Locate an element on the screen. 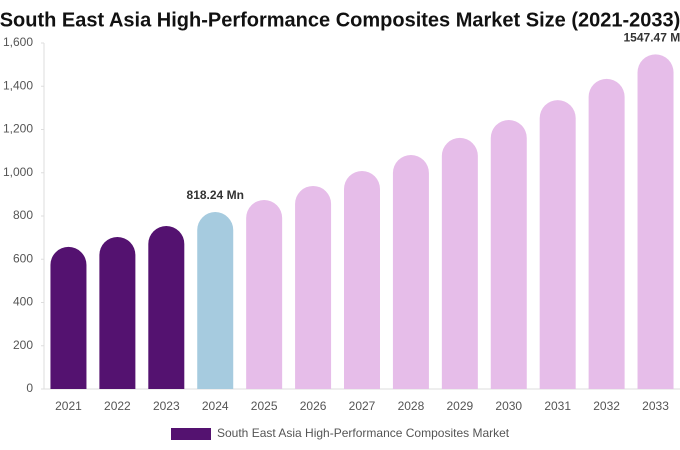 The width and height of the screenshot is (680, 450). x-tick-label: 2021 is located at coordinates (68, 406).